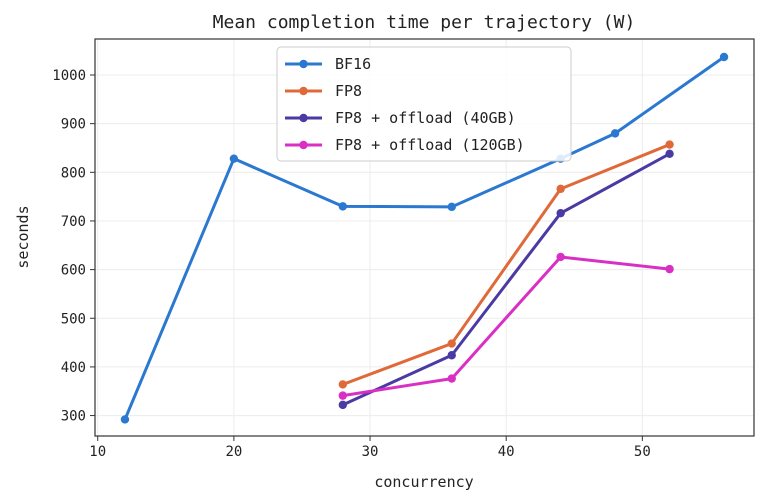 Image resolution: width=766 pixels, height=504 pixels. What do you see at coordinates (506, 452) in the screenshot?
I see `x-tick-label: 40` at bounding box center [506, 452].